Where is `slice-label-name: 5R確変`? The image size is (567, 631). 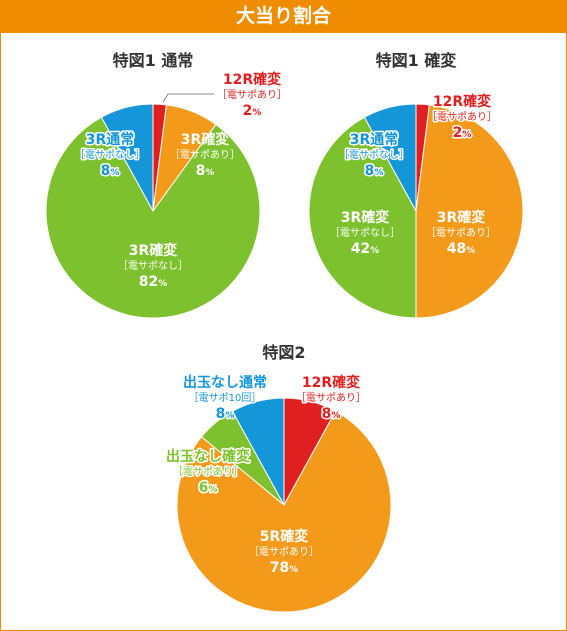 slice-label-name: 5R確変 is located at coordinates (284, 536).